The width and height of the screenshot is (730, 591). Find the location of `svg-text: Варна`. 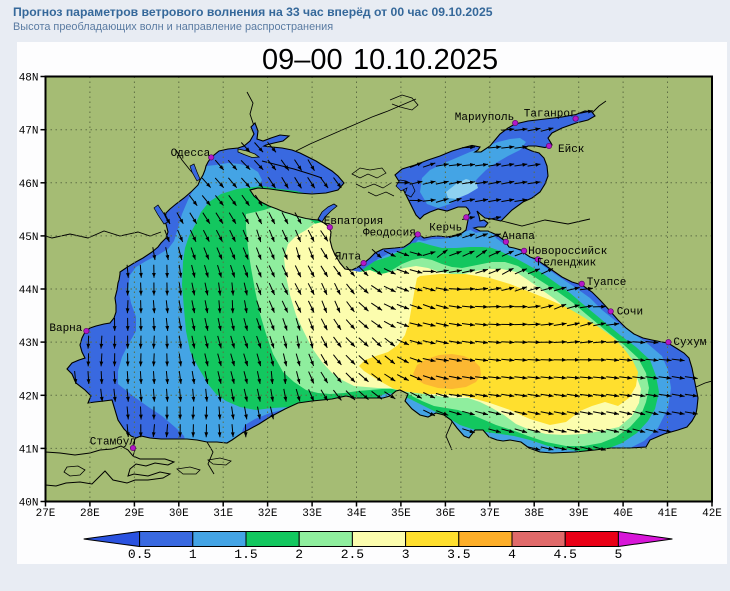

svg-text: Варна is located at coordinates (65, 329).